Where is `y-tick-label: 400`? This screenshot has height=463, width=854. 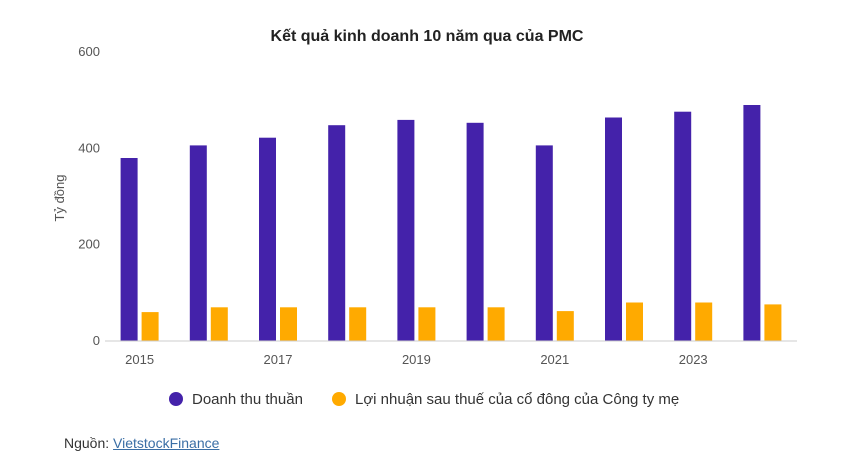 y-tick-label: 400 is located at coordinates (89, 147).